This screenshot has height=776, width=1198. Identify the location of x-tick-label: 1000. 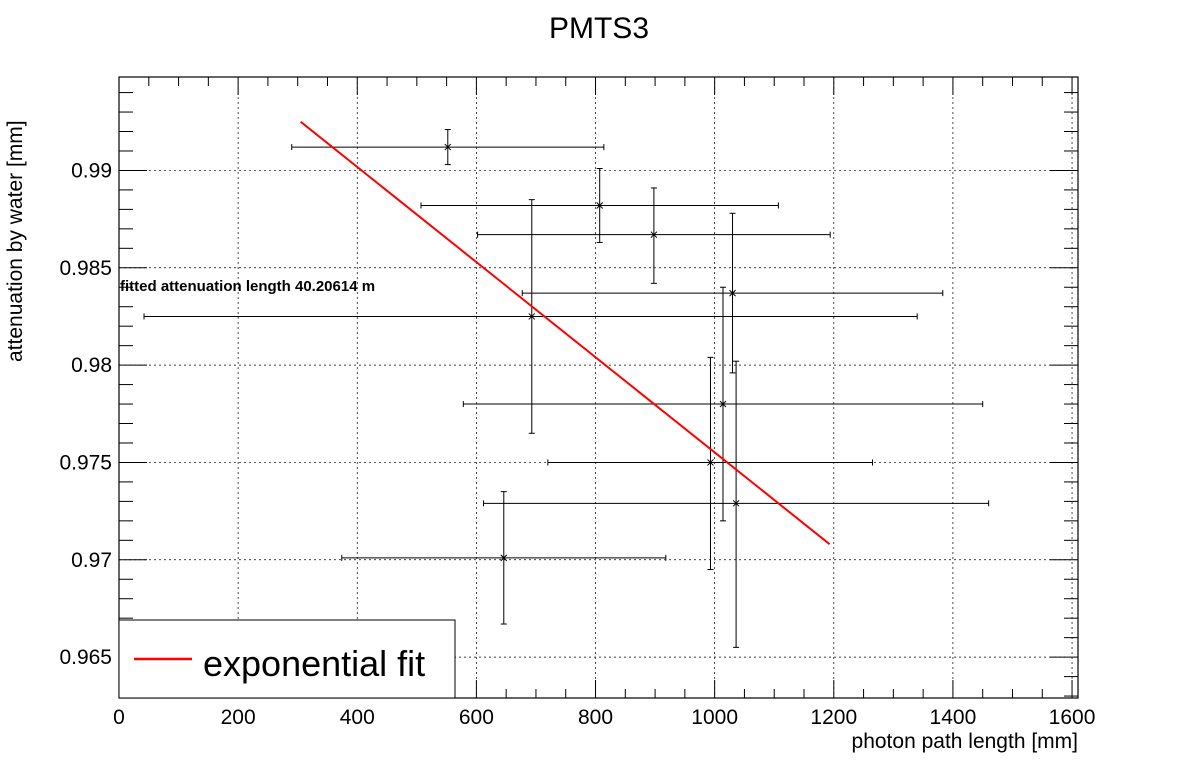
(714, 717).